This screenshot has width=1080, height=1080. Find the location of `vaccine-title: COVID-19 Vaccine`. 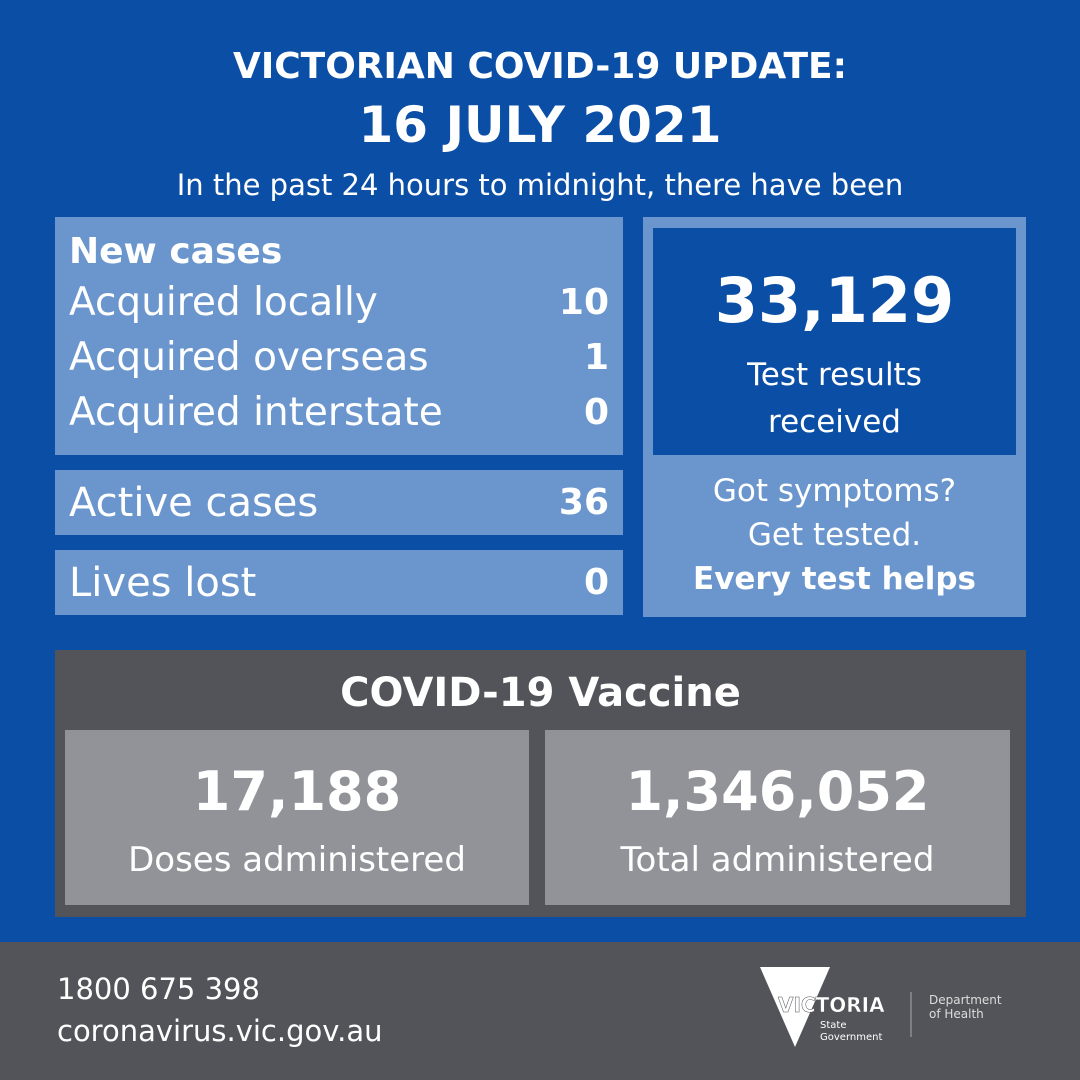

vaccine-title: COVID-19 Vaccine is located at coordinates (540, 693).